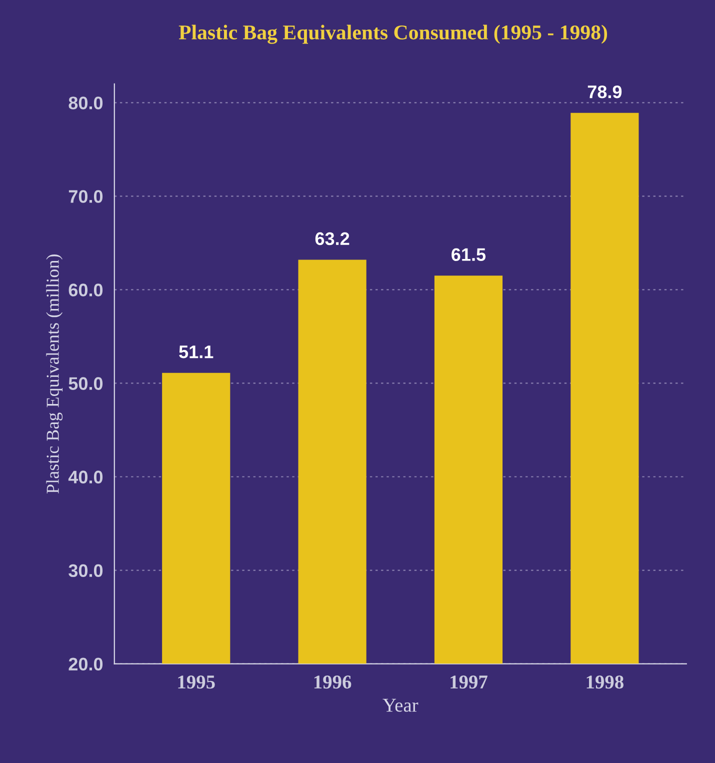 Image resolution: width=715 pixels, height=763 pixels. What do you see at coordinates (85, 664) in the screenshot?
I see `y-tick-label: 20.0` at bounding box center [85, 664].